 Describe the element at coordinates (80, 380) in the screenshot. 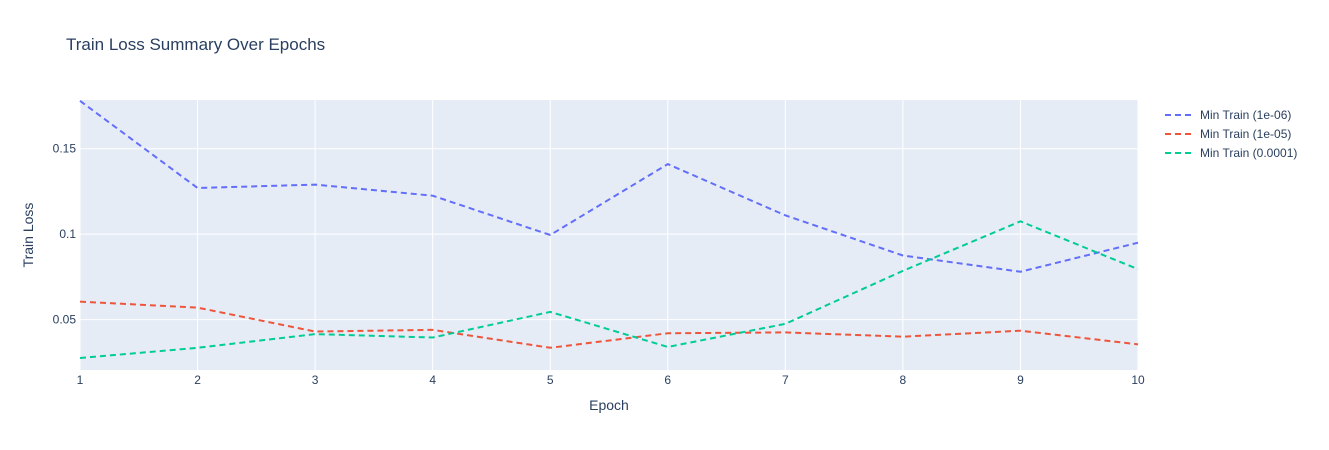

I see `x-tick-label: 1` at that location.